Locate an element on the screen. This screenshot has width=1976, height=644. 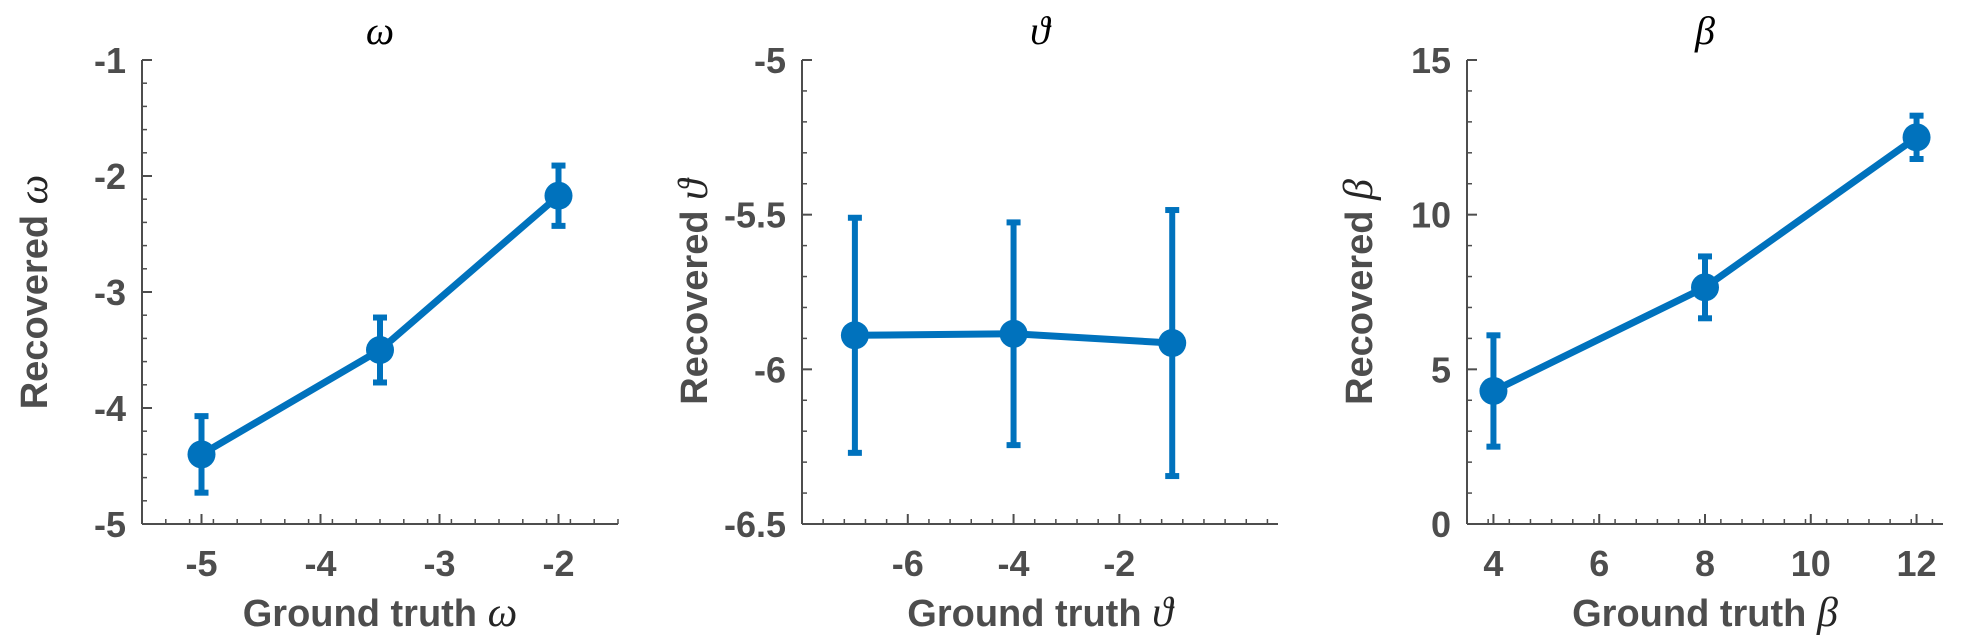
x-tick-label: 12 is located at coordinates (1917, 563).